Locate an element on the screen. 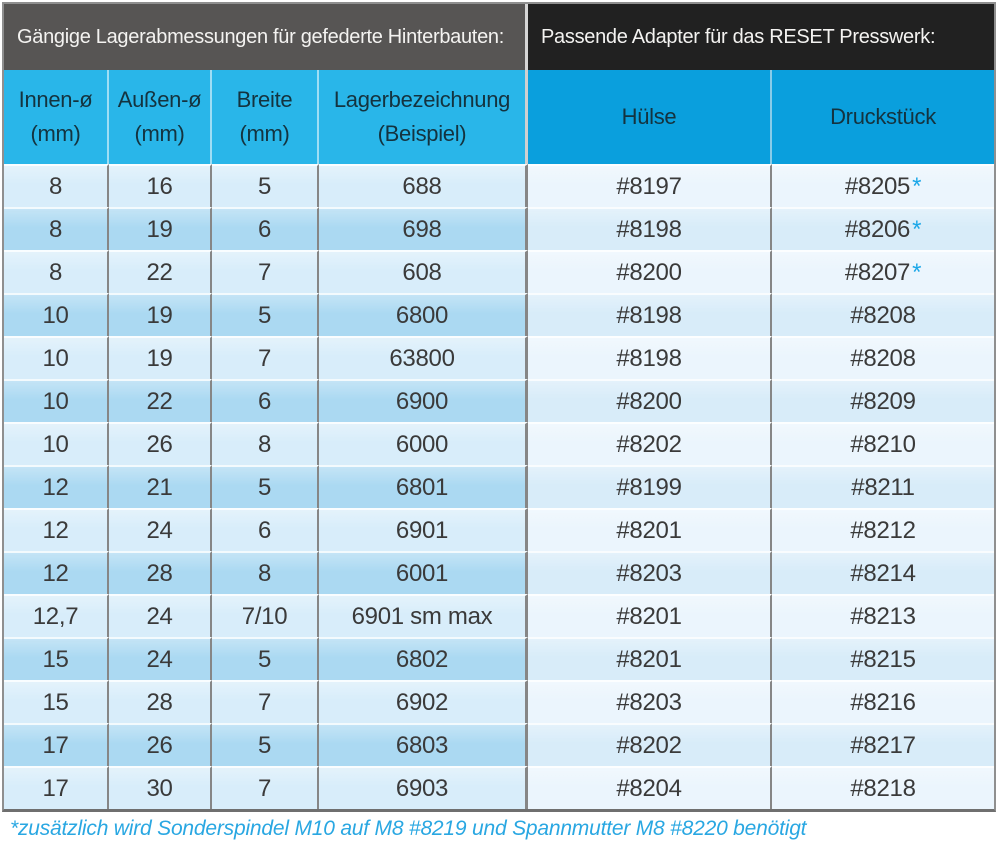 The image size is (1000, 864). table-cell-lagerbezeichnung: 6001 is located at coordinates (423, 572).